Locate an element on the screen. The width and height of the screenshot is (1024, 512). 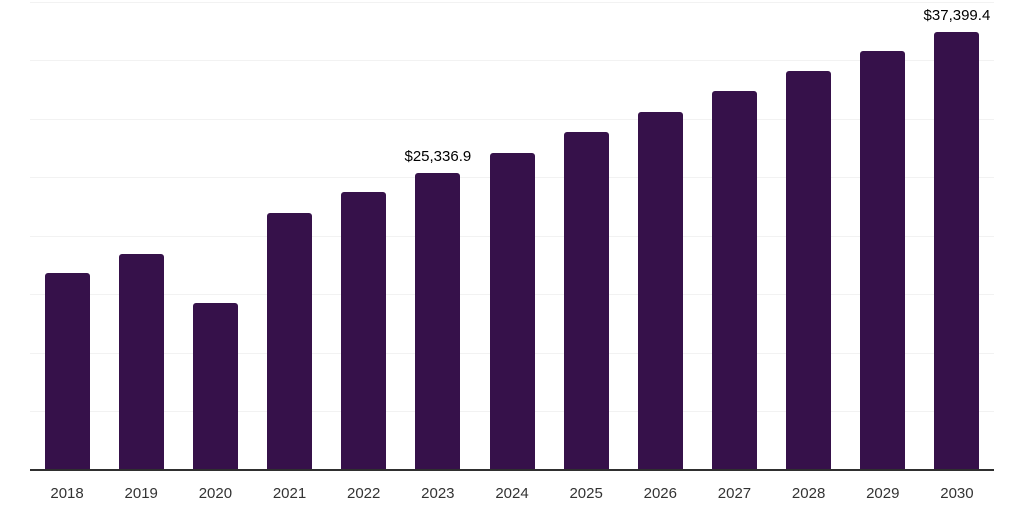
bar-2029 is located at coordinates (883, 260).